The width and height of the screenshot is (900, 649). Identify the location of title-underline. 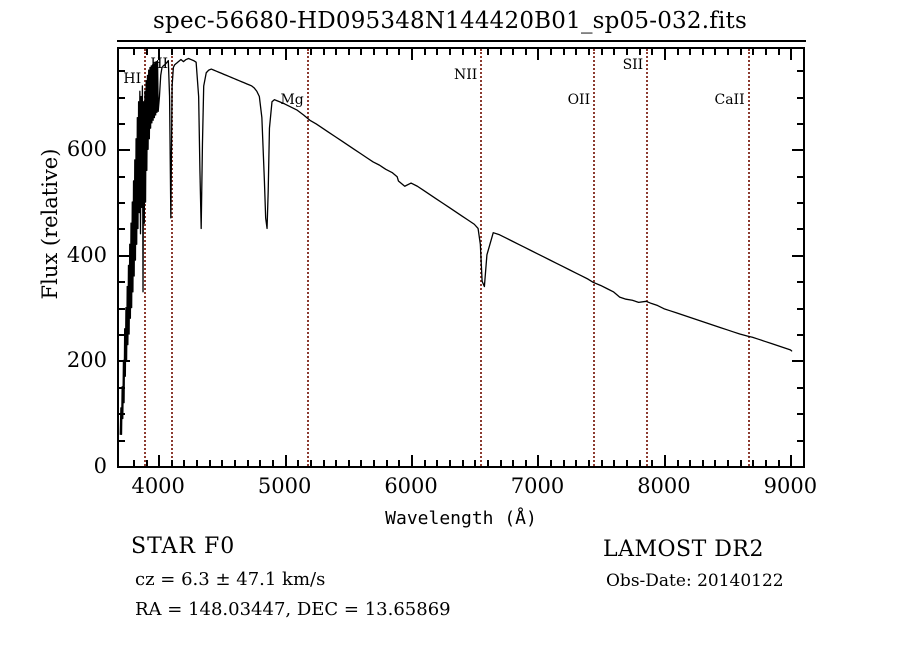
(461, 41).